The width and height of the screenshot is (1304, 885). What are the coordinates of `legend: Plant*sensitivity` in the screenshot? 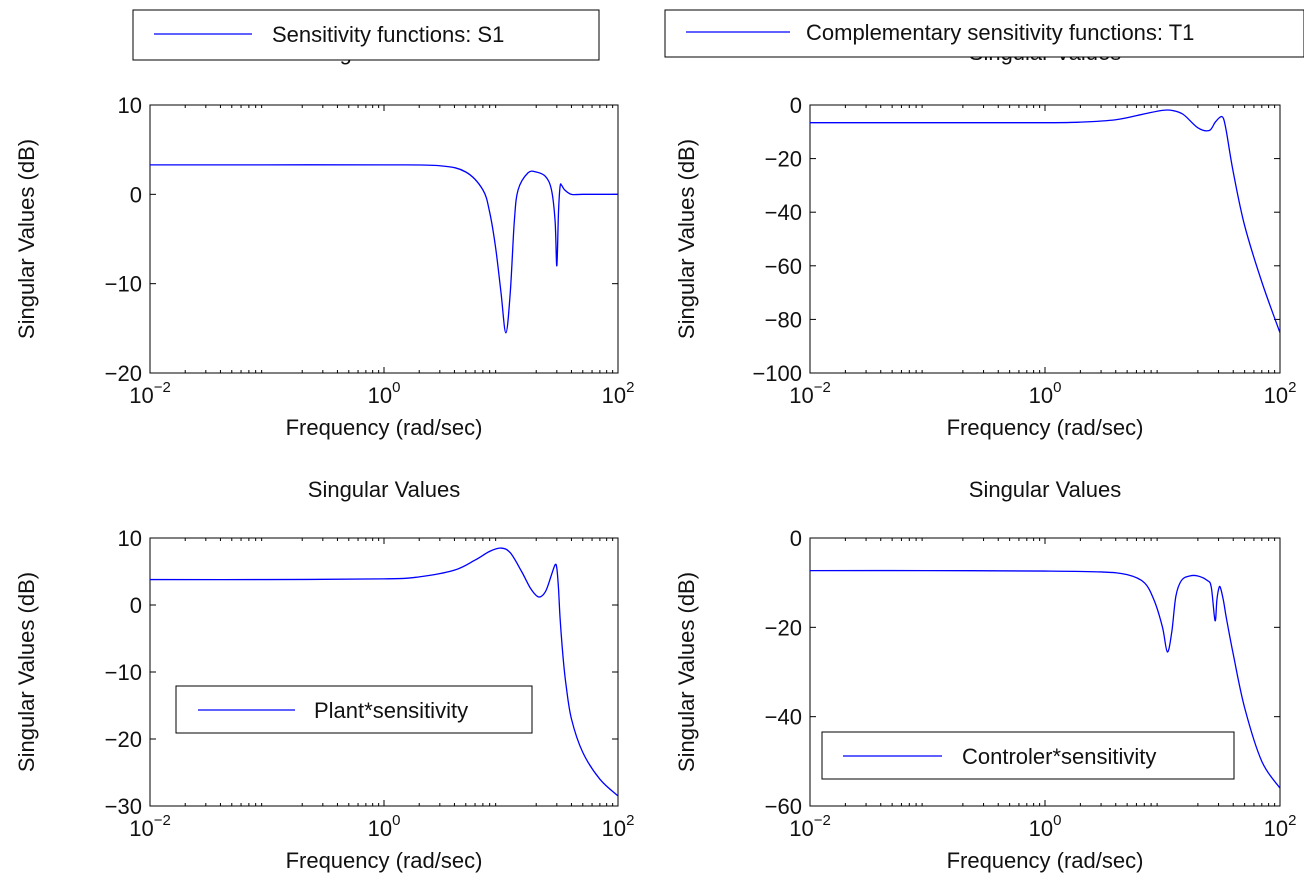 It's located at (354, 709).